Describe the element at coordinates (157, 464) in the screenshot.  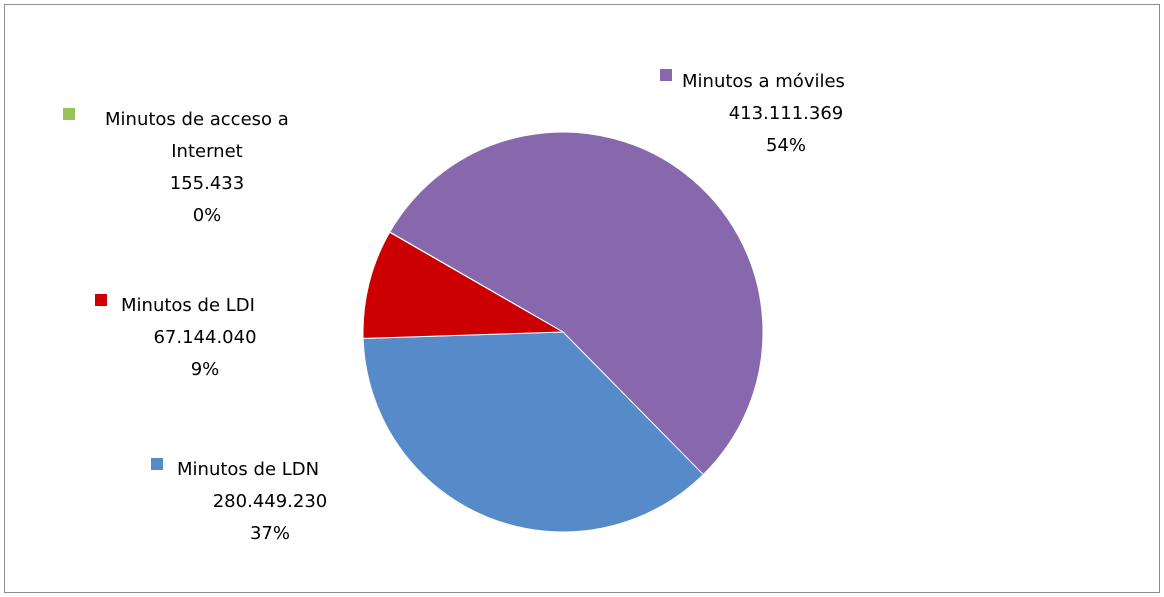
I see `legend-swatch-minutos-de-ldn` at that location.